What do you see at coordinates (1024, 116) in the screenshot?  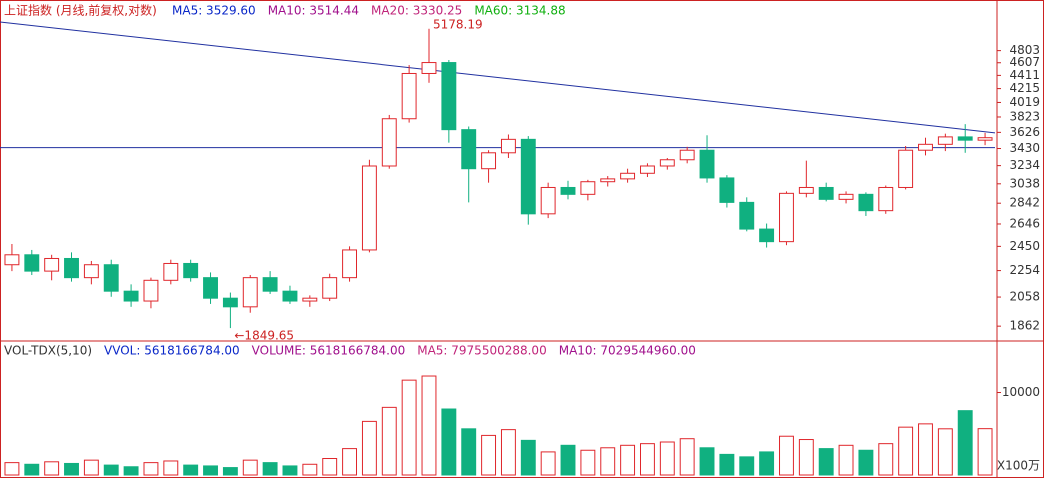 I see `y-tick-label: 3823` at bounding box center [1024, 116].